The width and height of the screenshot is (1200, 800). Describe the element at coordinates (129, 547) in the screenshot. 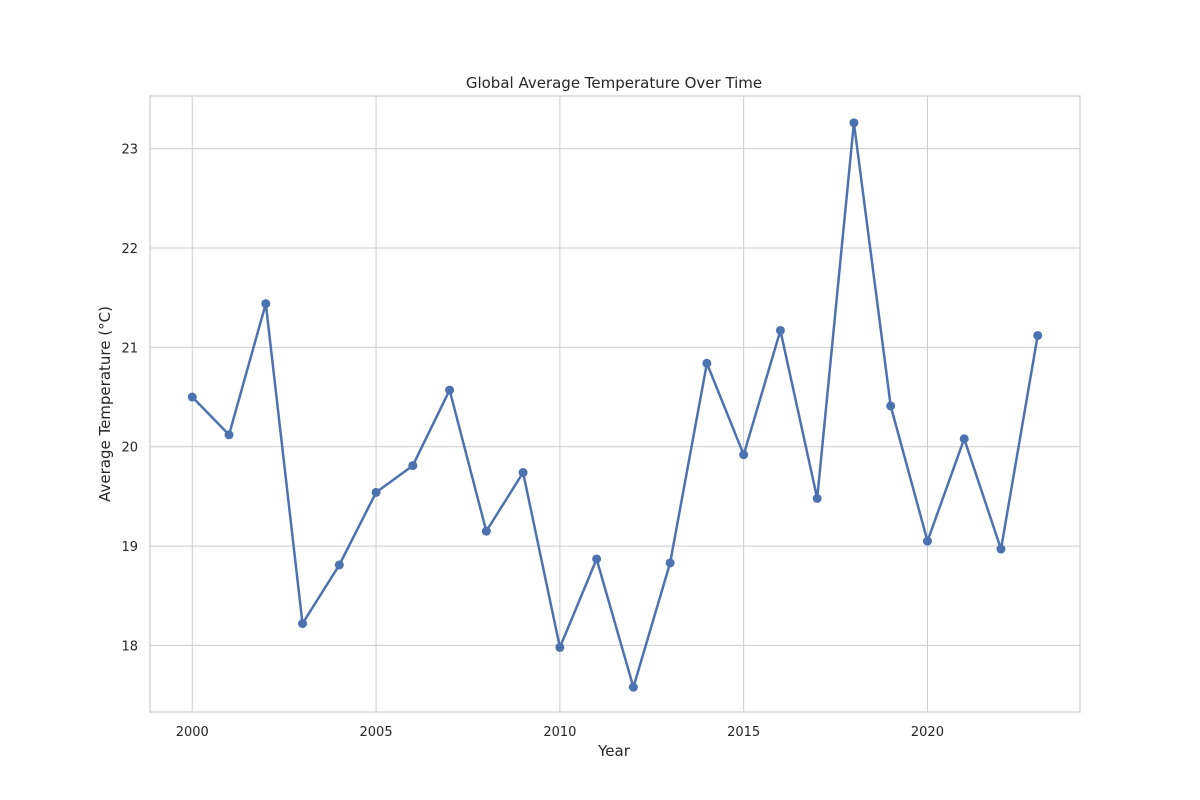

I see `y-tick-label: 19` at that location.